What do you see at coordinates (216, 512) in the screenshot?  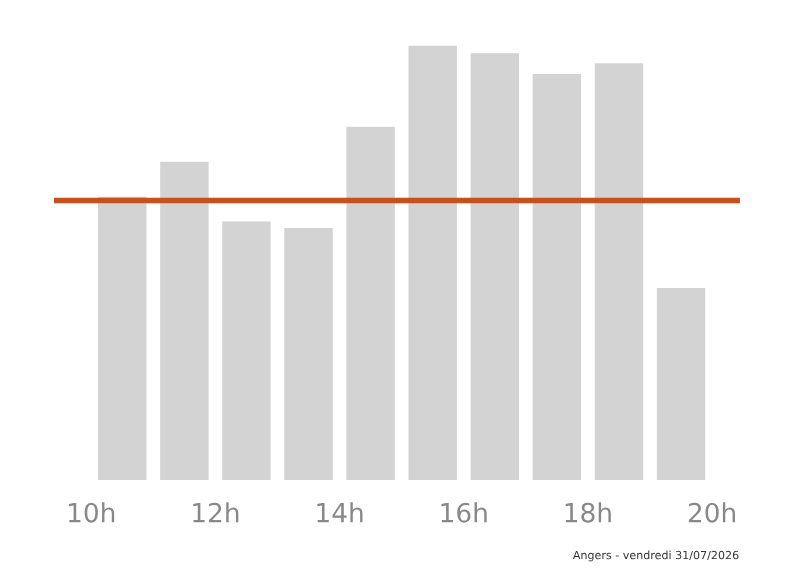 I see `x-tick-label: 12h` at bounding box center [216, 512].